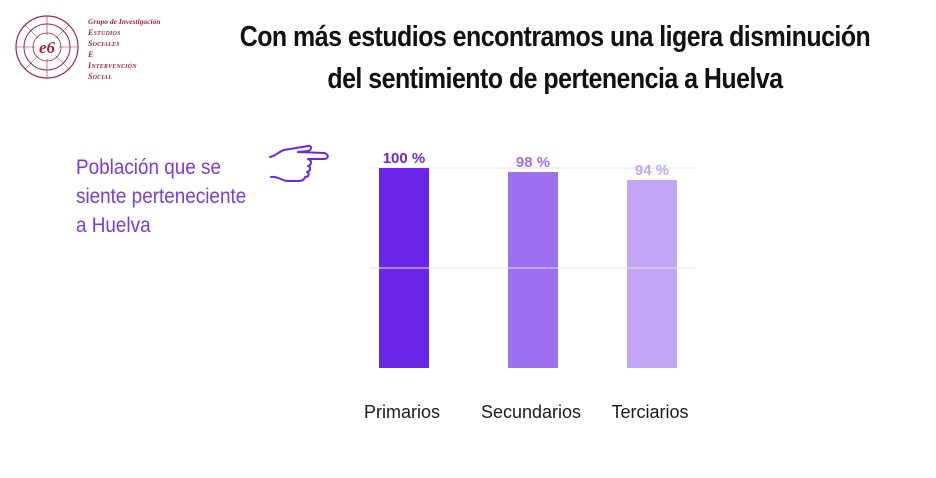 This screenshot has width=936, height=478. I want to click on university-seal-icon: e6, so click(47, 47).